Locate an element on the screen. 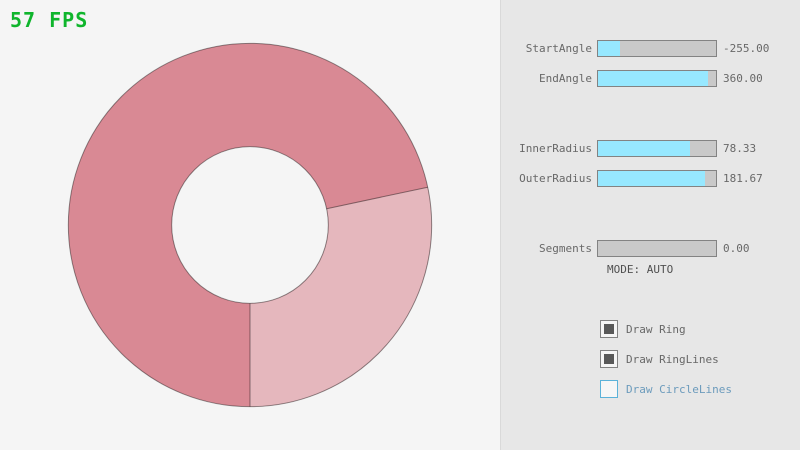 This screenshot has height=450, width=800. innerradius-label: InnerRadius is located at coordinates (555, 148).